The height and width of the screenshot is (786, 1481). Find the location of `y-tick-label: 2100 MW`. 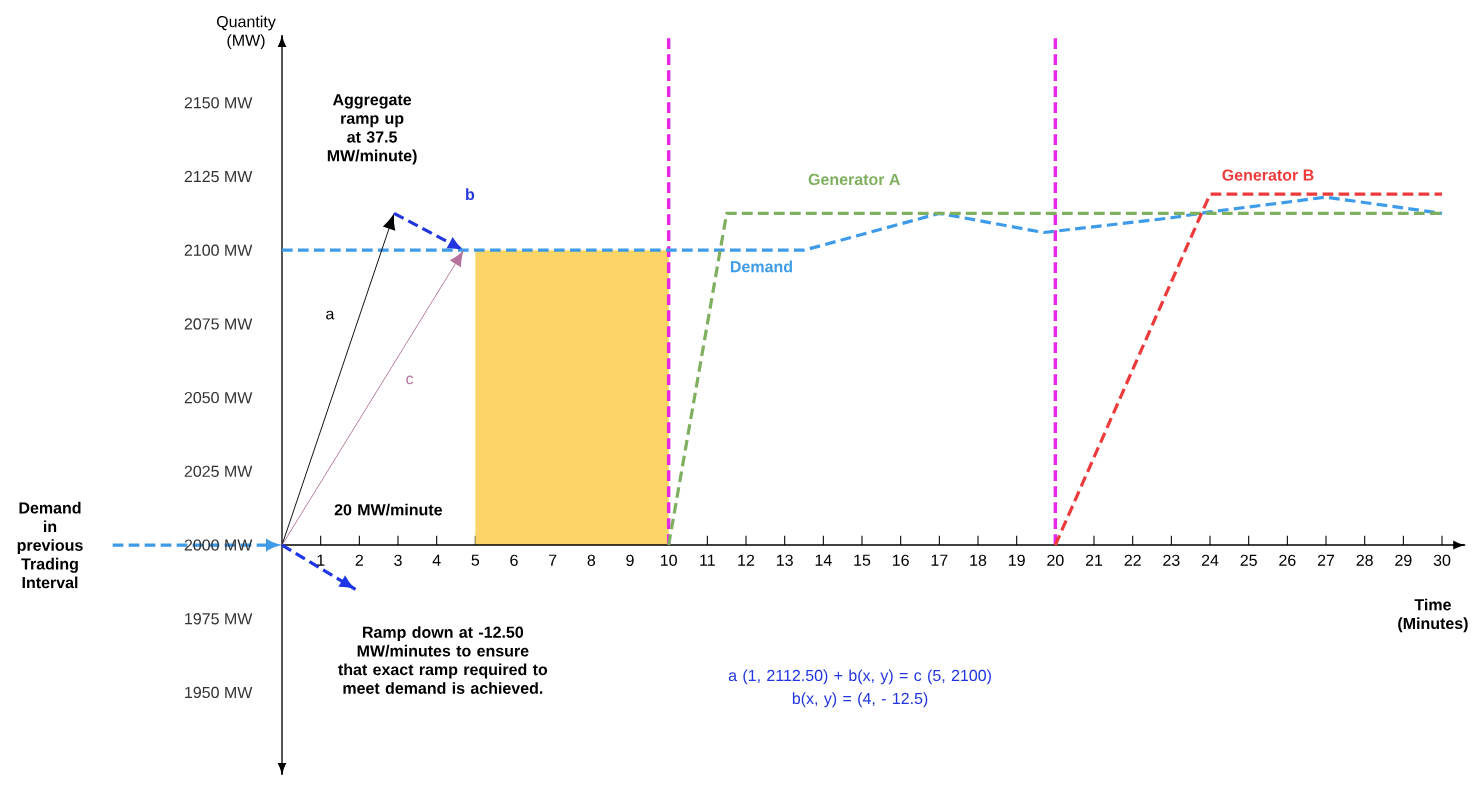

y-tick-label: 2100 MW is located at coordinates (218, 250).